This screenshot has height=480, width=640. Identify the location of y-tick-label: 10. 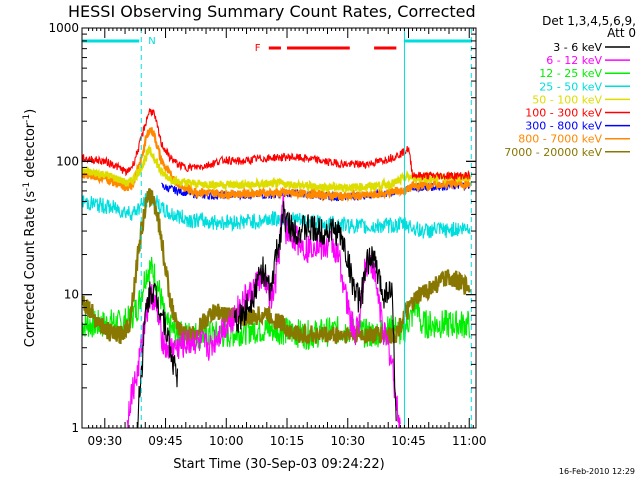
(71, 295).